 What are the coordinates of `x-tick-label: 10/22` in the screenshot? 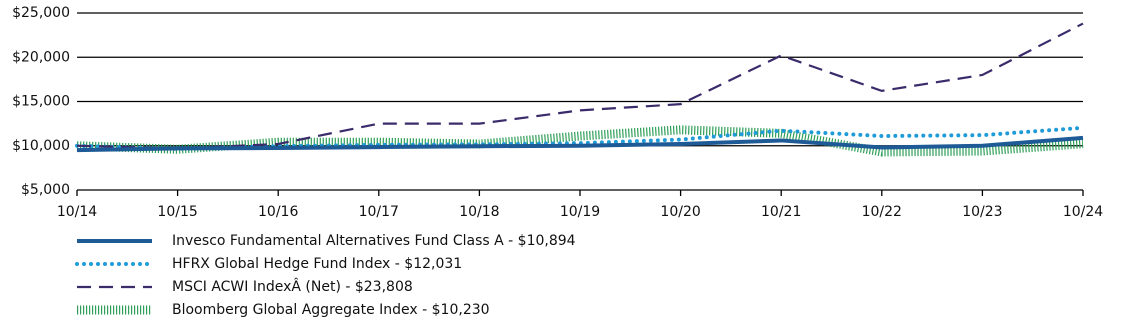 It's located at (882, 212).